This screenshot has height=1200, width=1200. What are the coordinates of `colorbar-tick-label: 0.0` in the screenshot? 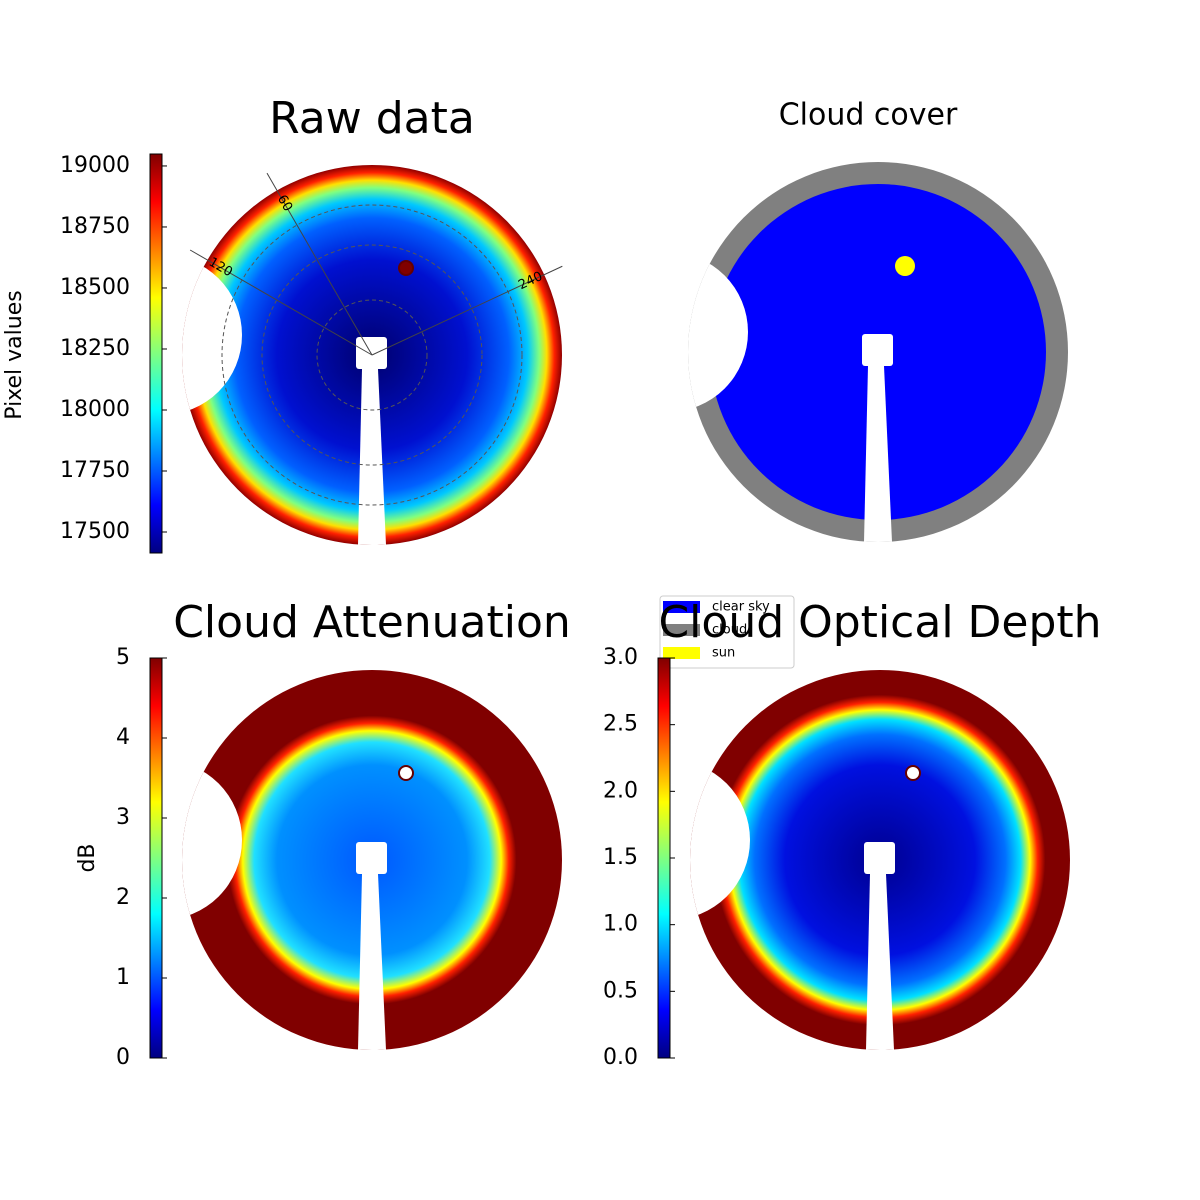 It's located at (620, 1057).